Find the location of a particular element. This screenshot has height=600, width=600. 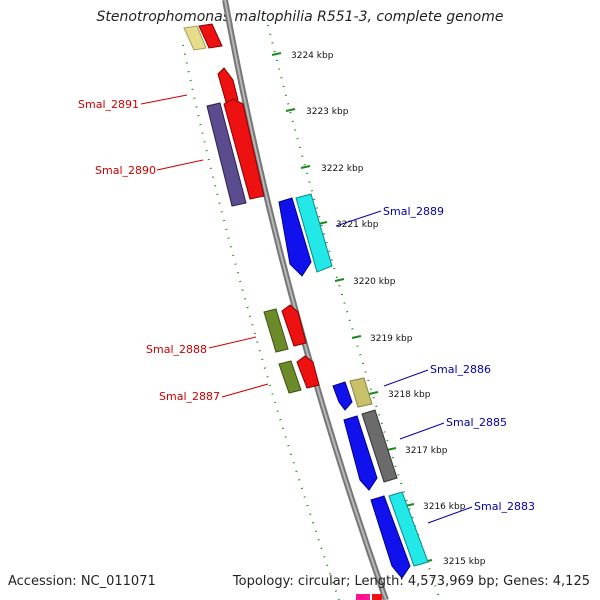

gene-label: Smal_2886 is located at coordinates (460, 369).